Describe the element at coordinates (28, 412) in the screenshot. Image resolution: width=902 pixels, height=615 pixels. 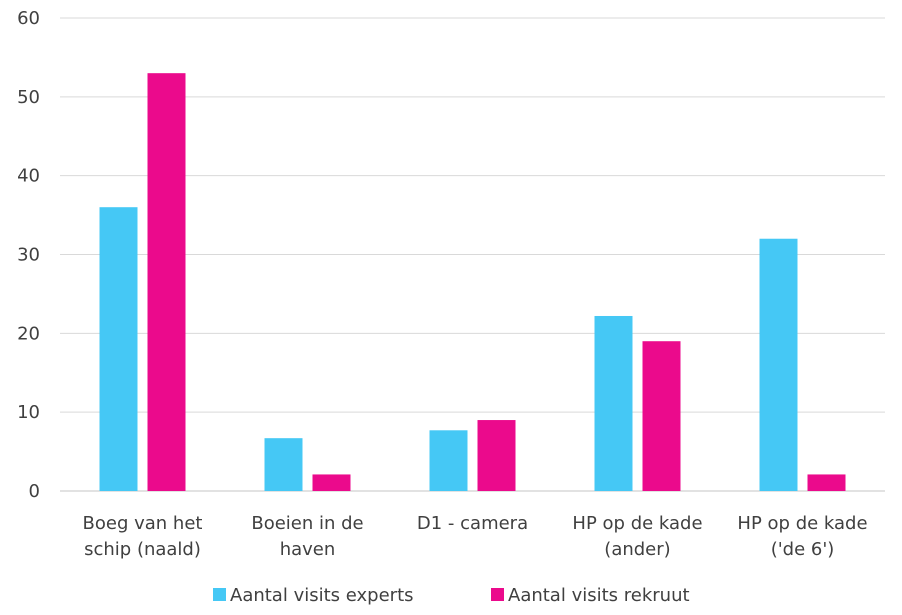
I see `y-tick-label: 10` at that location.